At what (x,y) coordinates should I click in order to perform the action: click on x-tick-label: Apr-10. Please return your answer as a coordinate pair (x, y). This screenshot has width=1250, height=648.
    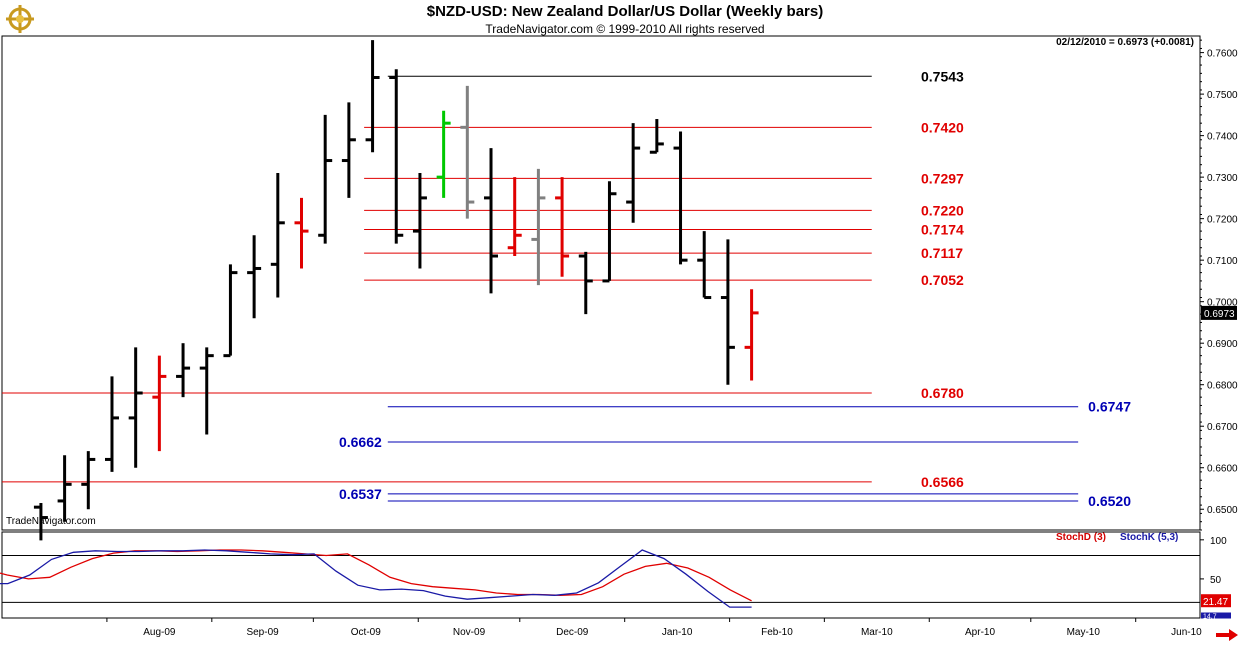
    Looking at the image, I should click on (980, 632).